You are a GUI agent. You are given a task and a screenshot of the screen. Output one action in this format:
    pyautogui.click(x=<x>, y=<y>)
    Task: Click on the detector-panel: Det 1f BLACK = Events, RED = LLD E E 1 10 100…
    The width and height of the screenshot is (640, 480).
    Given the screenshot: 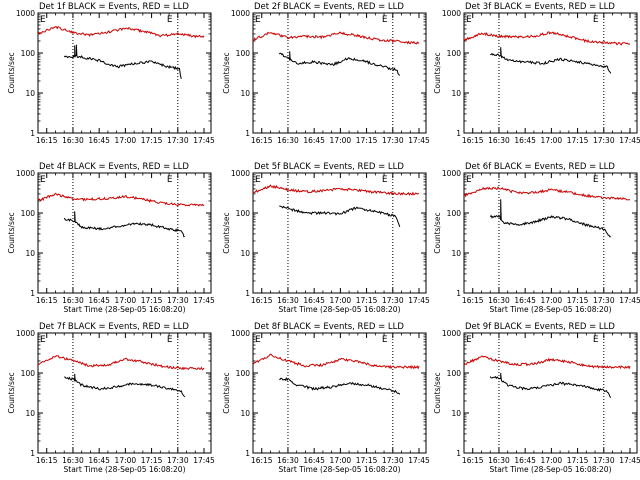 What is the action you would take?
    pyautogui.click(x=111, y=73)
    